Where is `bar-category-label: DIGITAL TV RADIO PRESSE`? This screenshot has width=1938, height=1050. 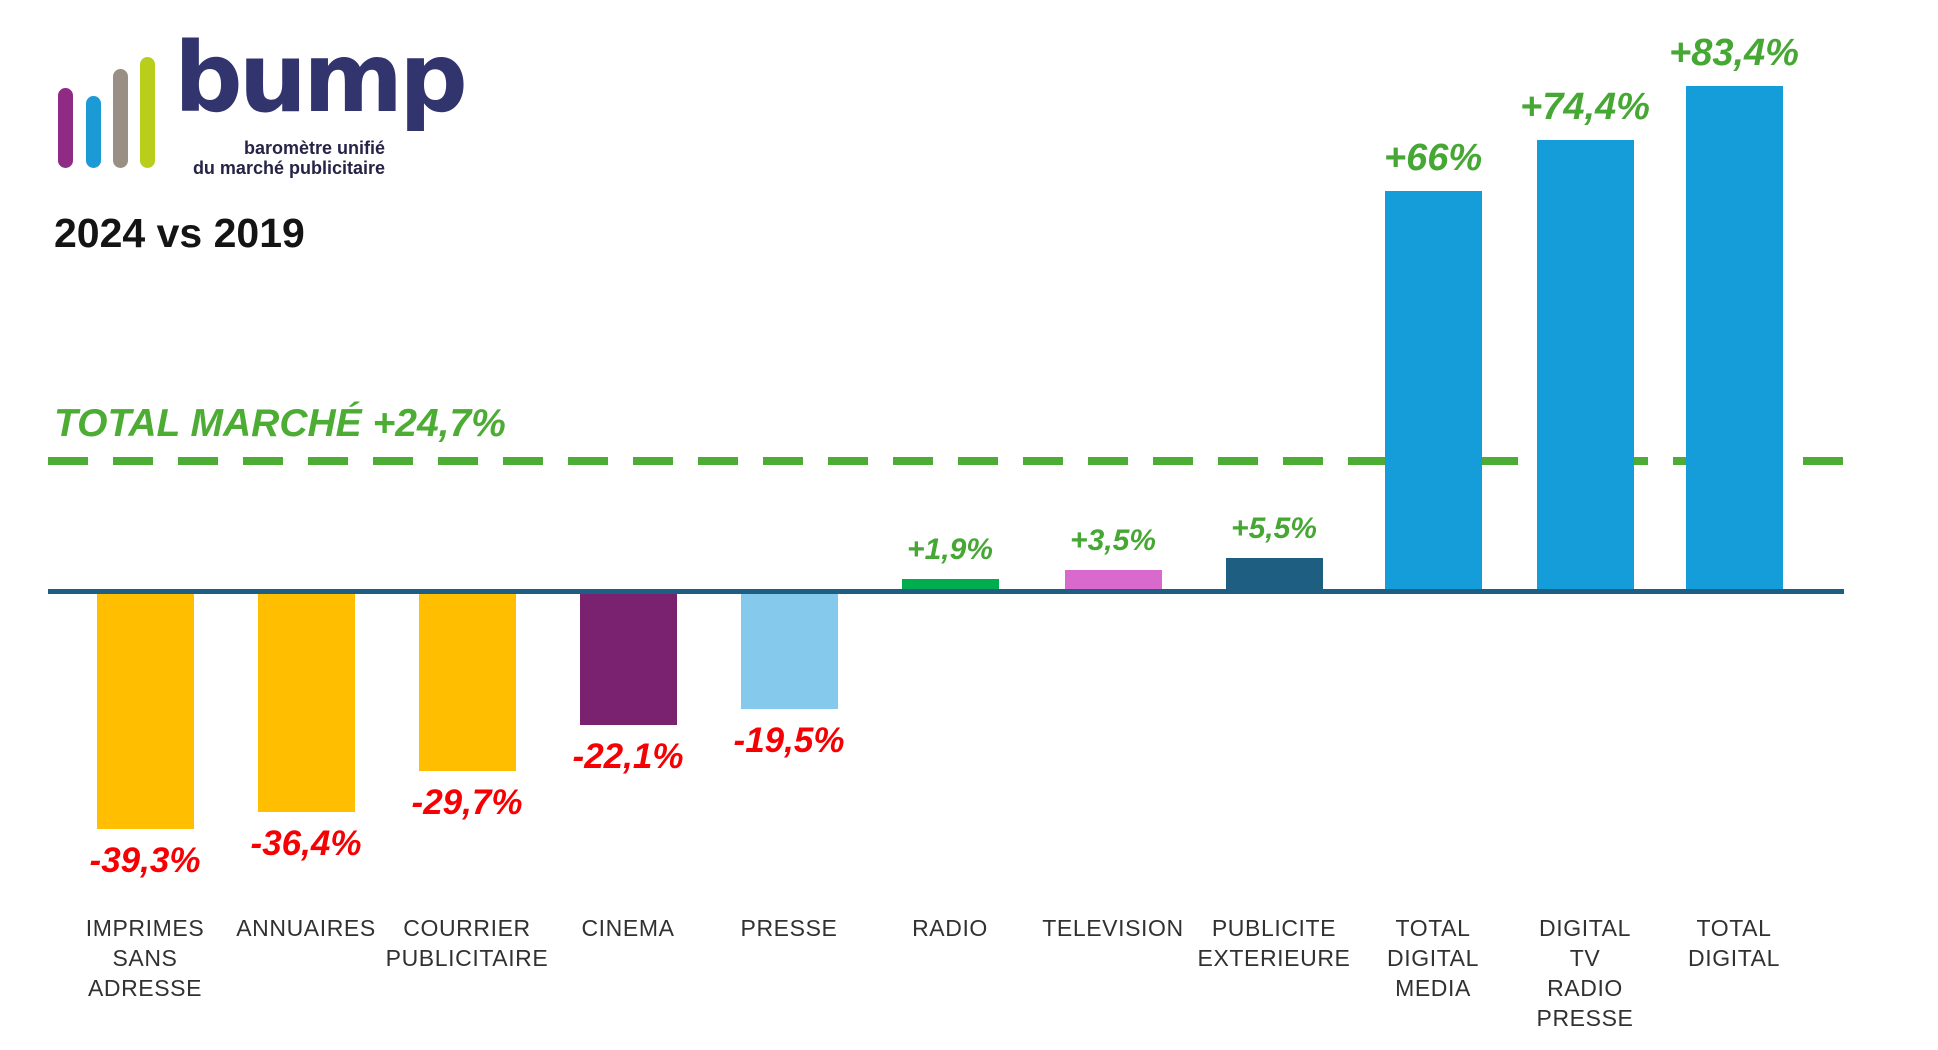 bar-category-label: DIGITAL TV RADIO PRESSE is located at coordinates (1585, 973).